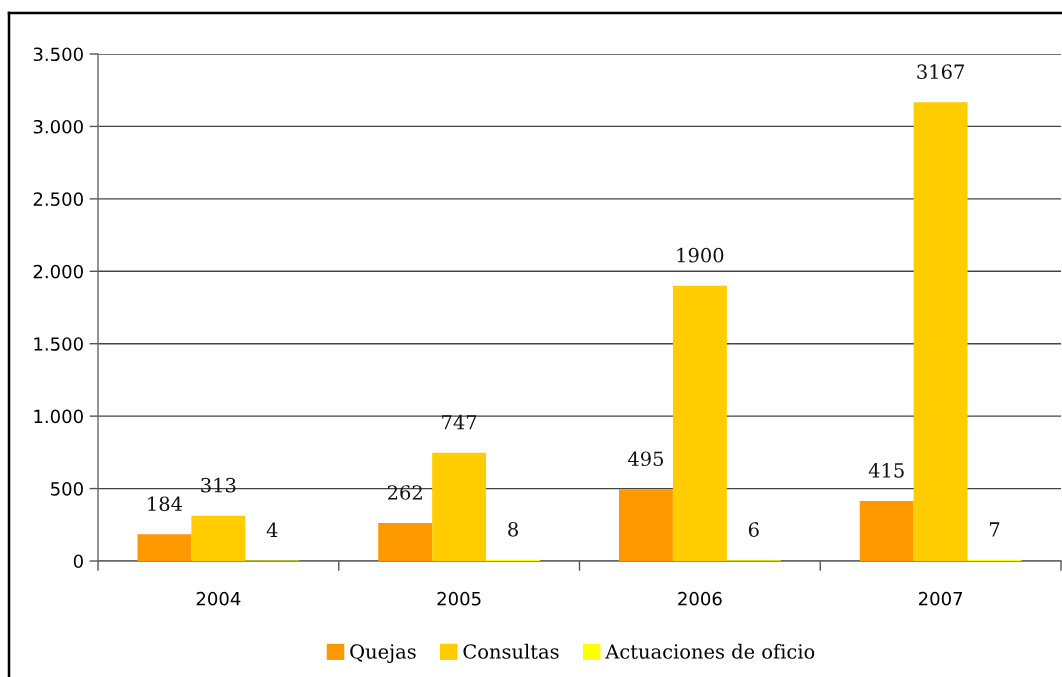 The height and width of the screenshot is (677, 1062). What do you see at coordinates (58, 199) in the screenshot?
I see `y-tick-label: 2.500` at bounding box center [58, 199].